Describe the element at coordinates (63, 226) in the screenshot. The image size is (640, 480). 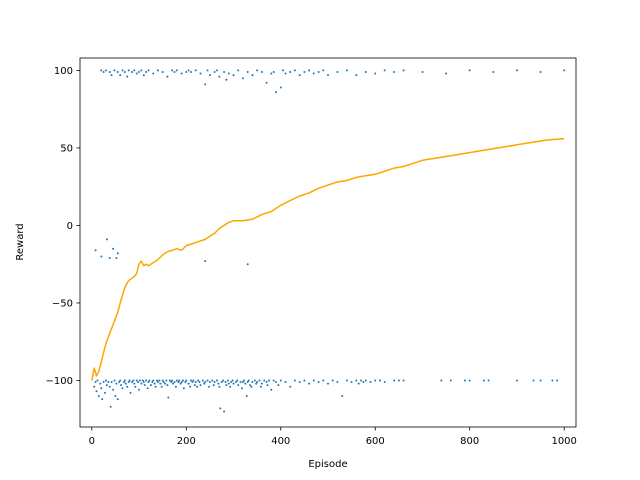
I see `y-axis-ticks: −100 −50 0 50 100` at that location.